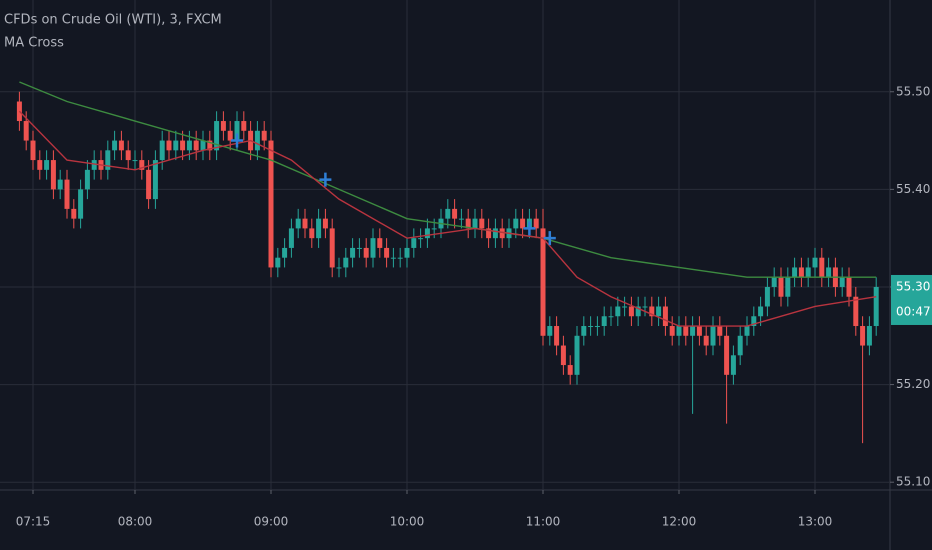  What do you see at coordinates (543, 522) in the screenshot?
I see `x-tick-label: 11:00` at bounding box center [543, 522].